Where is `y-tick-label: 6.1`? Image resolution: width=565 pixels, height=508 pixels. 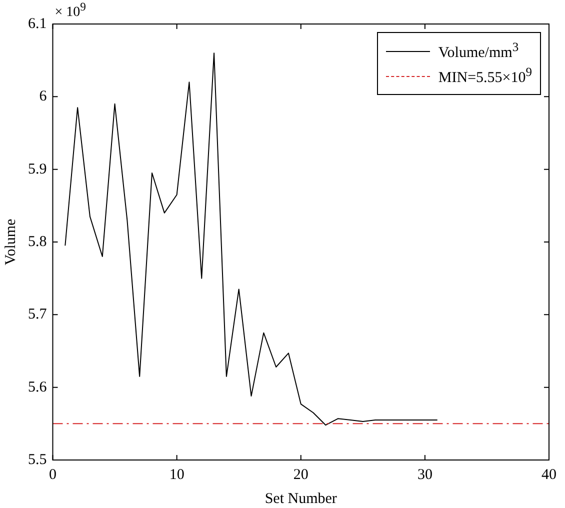 y-tick-label: 6.1 is located at coordinates (37, 24).